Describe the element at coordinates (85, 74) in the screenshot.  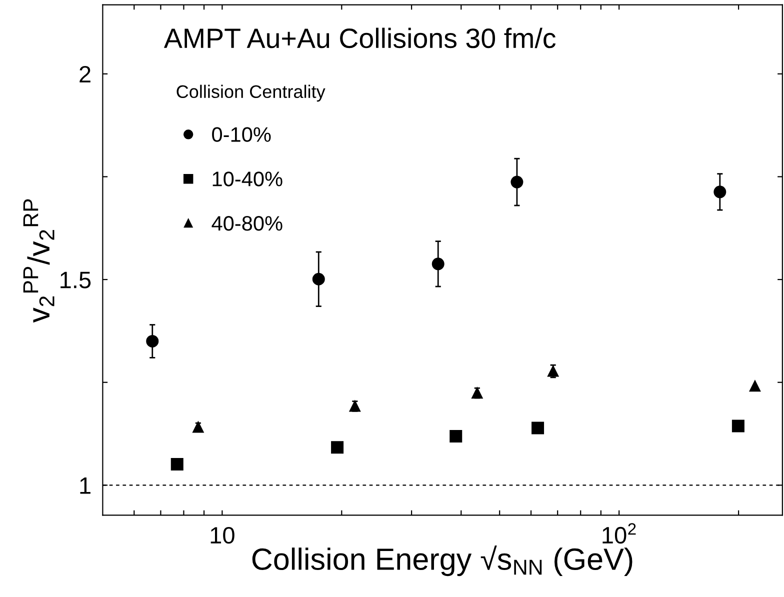
I see `y-tick-label: 2` at that location.